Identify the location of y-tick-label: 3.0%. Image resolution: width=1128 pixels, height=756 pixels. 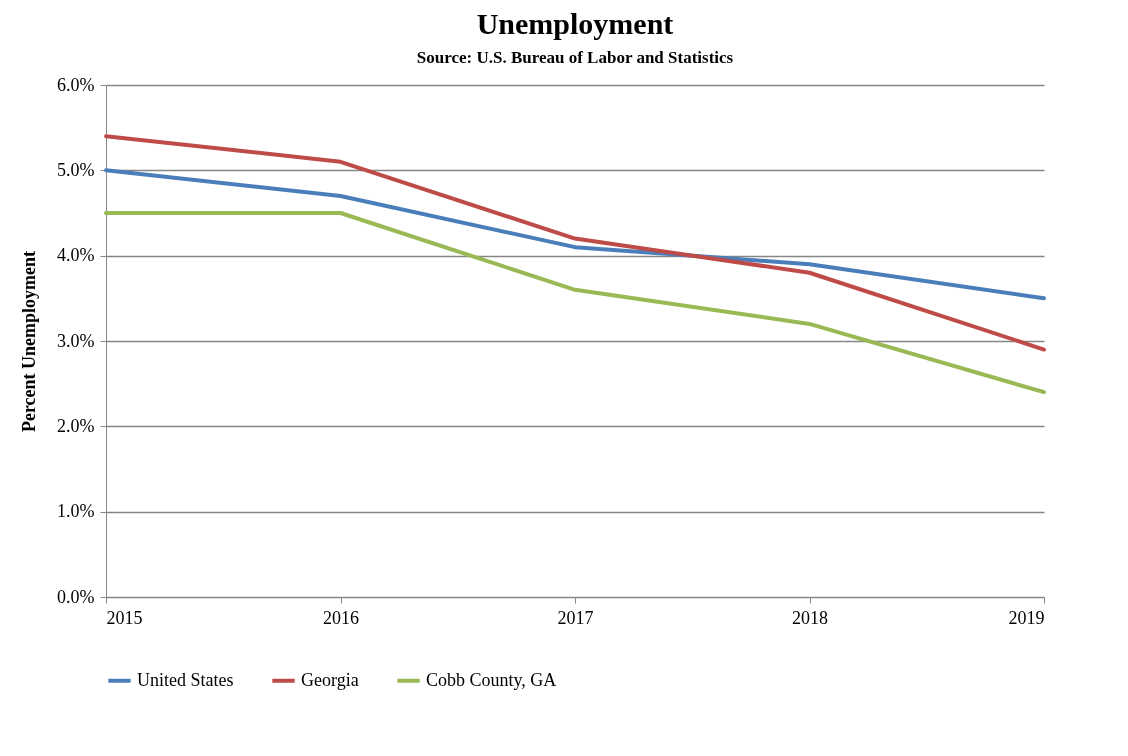
(76, 340).